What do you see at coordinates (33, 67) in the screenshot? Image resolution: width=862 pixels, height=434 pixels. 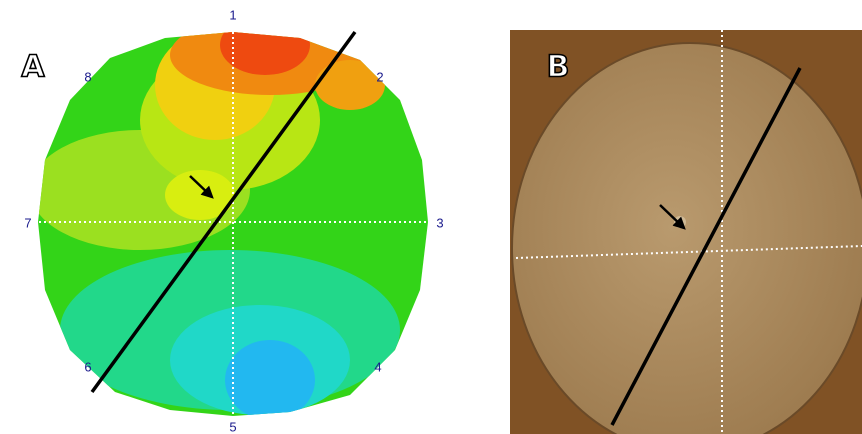 I see `panel-label: A` at bounding box center [33, 67].